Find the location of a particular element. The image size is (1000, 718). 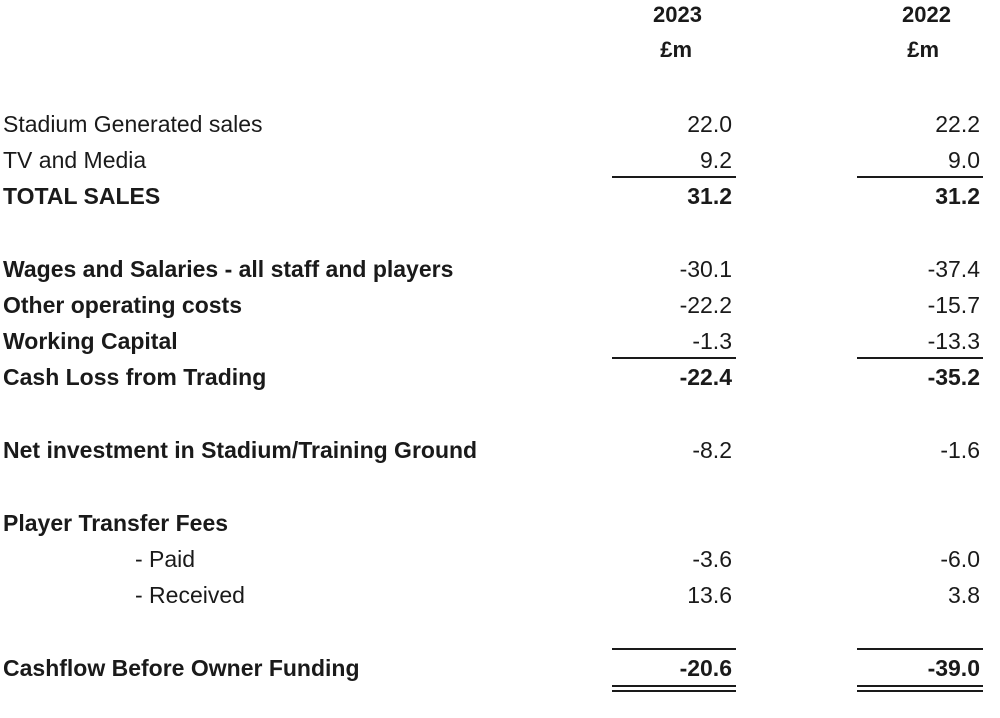

row-player-transfer-fees: Player Transfer Fees is located at coordinates (500, 523).